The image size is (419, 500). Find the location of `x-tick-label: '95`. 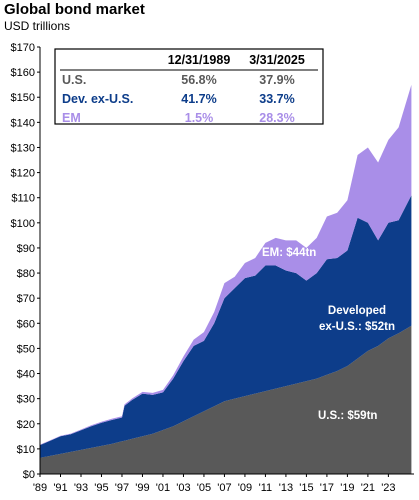

x-tick-label: '95 is located at coordinates (101, 488).